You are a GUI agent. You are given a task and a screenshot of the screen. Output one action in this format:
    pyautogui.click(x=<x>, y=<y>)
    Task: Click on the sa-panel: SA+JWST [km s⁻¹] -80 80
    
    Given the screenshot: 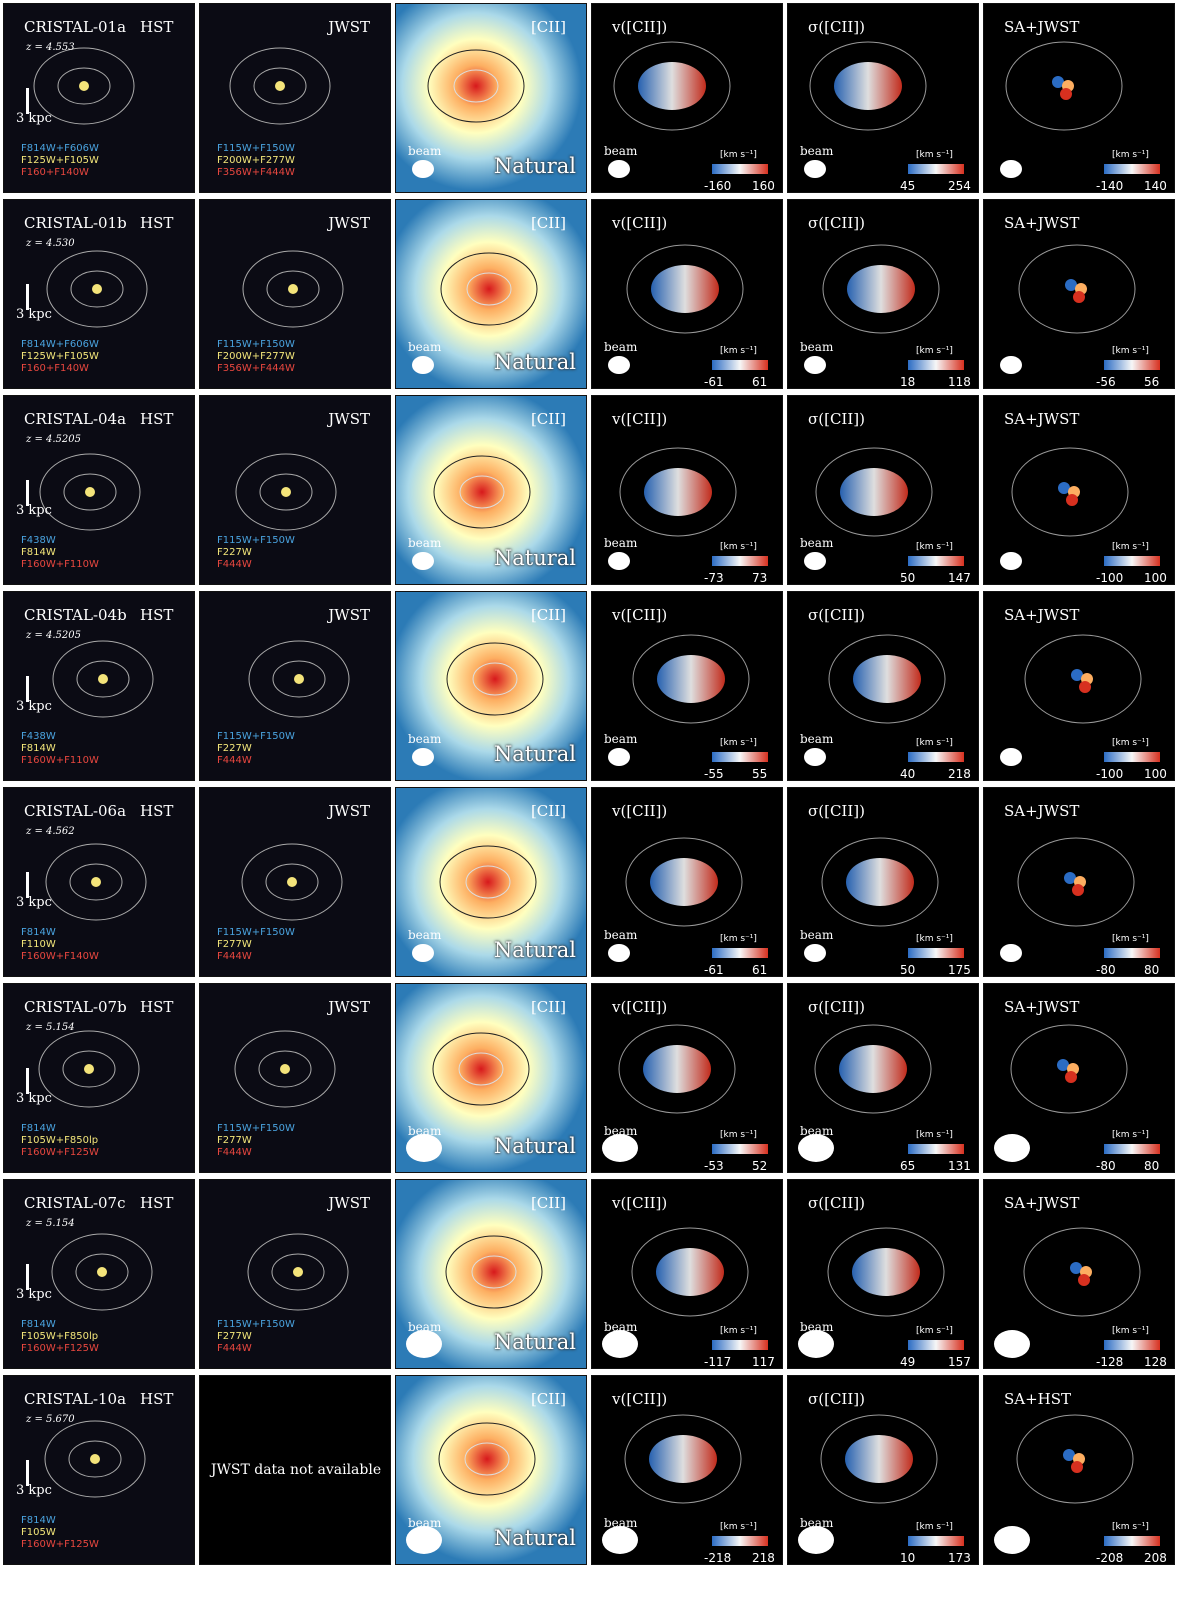 What is the action you would take?
    pyautogui.click(x=1079, y=882)
    